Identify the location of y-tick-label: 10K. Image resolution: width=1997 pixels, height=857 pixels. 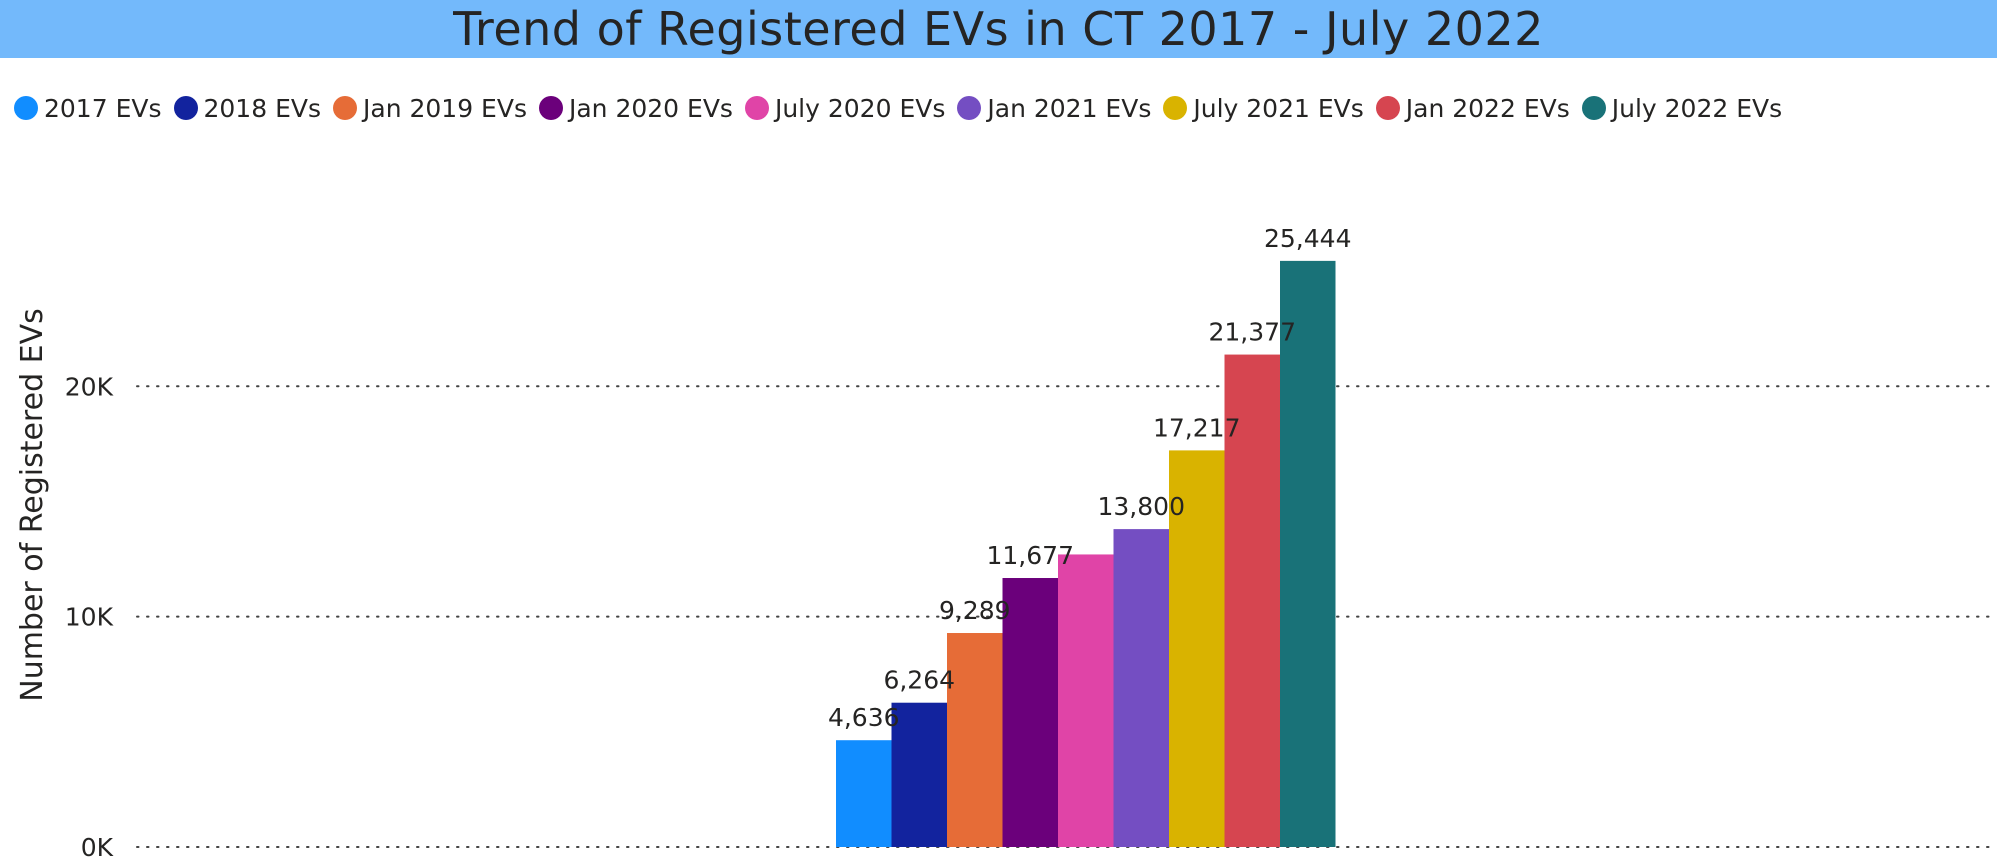
(89, 617).